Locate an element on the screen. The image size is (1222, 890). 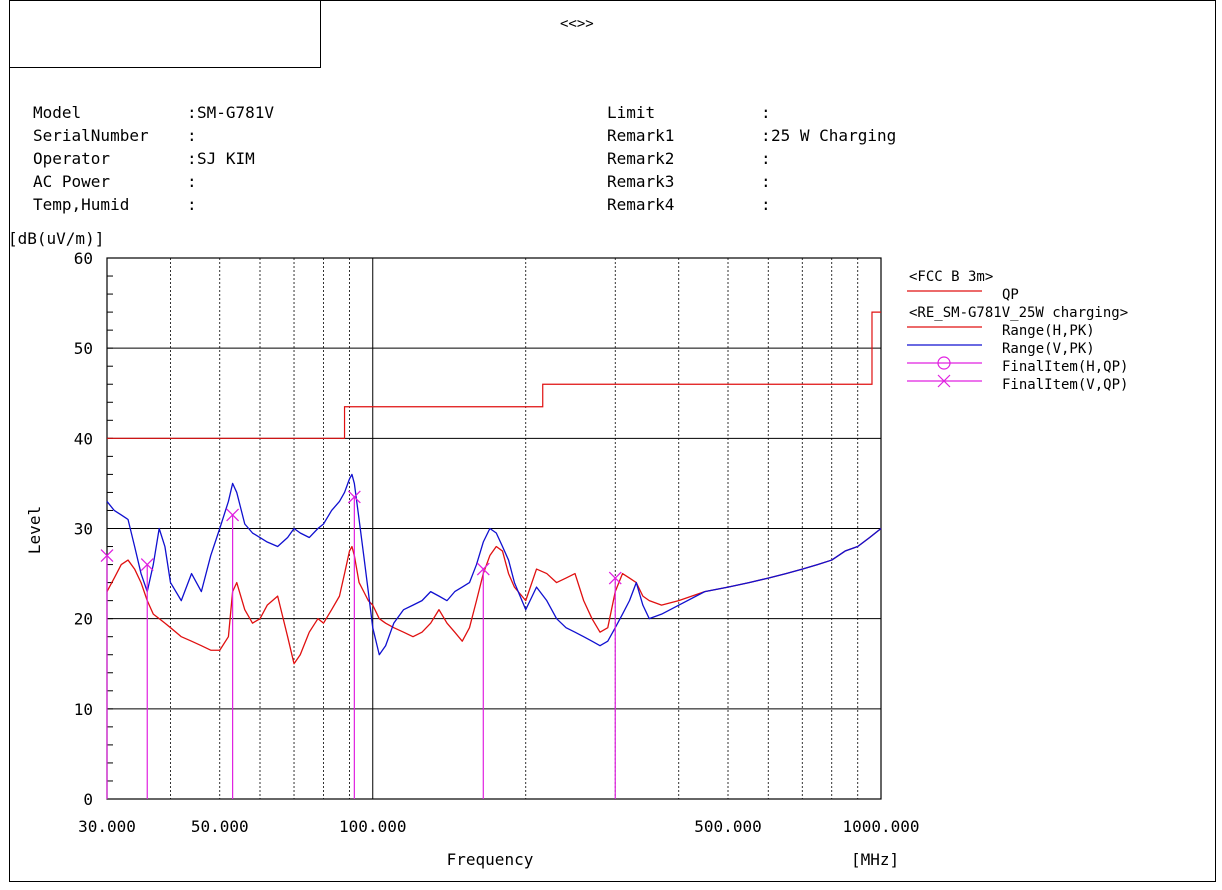
x-unit-label: [MHz] is located at coordinates (875, 859).